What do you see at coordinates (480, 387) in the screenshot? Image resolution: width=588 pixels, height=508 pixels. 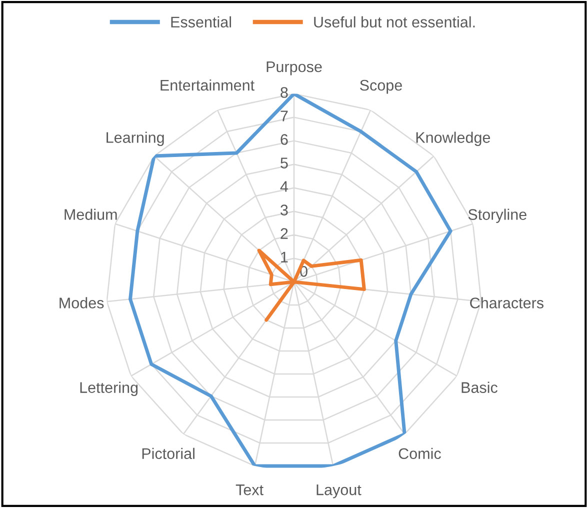 I see `spoke-label: Basic` at bounding box center [480, 387].